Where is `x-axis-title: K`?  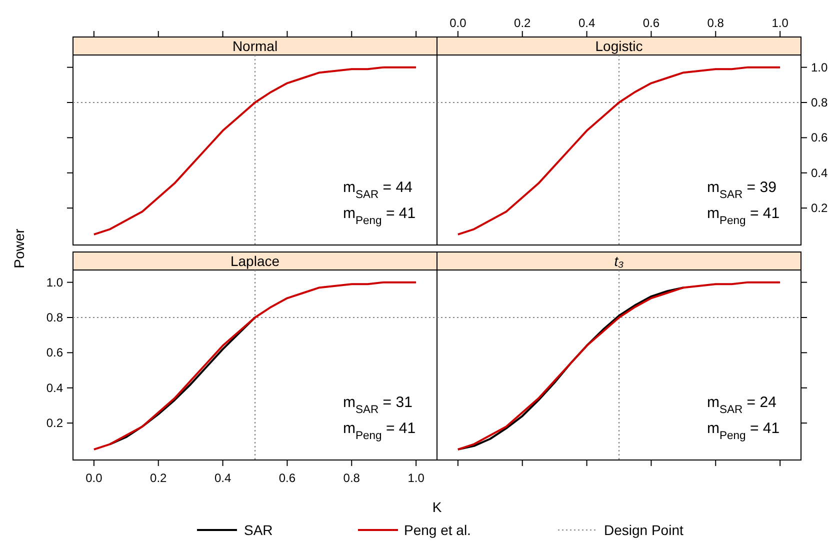 x-axis-title: K is located at coordinates (437, 507).